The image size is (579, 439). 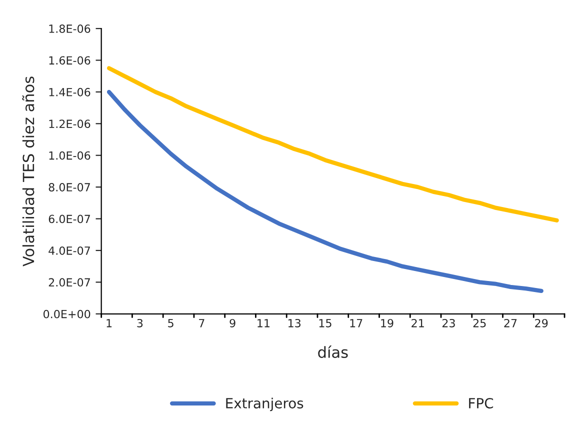 What do you see at coordinates (201, 323) in the screenshot?
I see `x-tick-label: 7` at bounding box center [201, 323].